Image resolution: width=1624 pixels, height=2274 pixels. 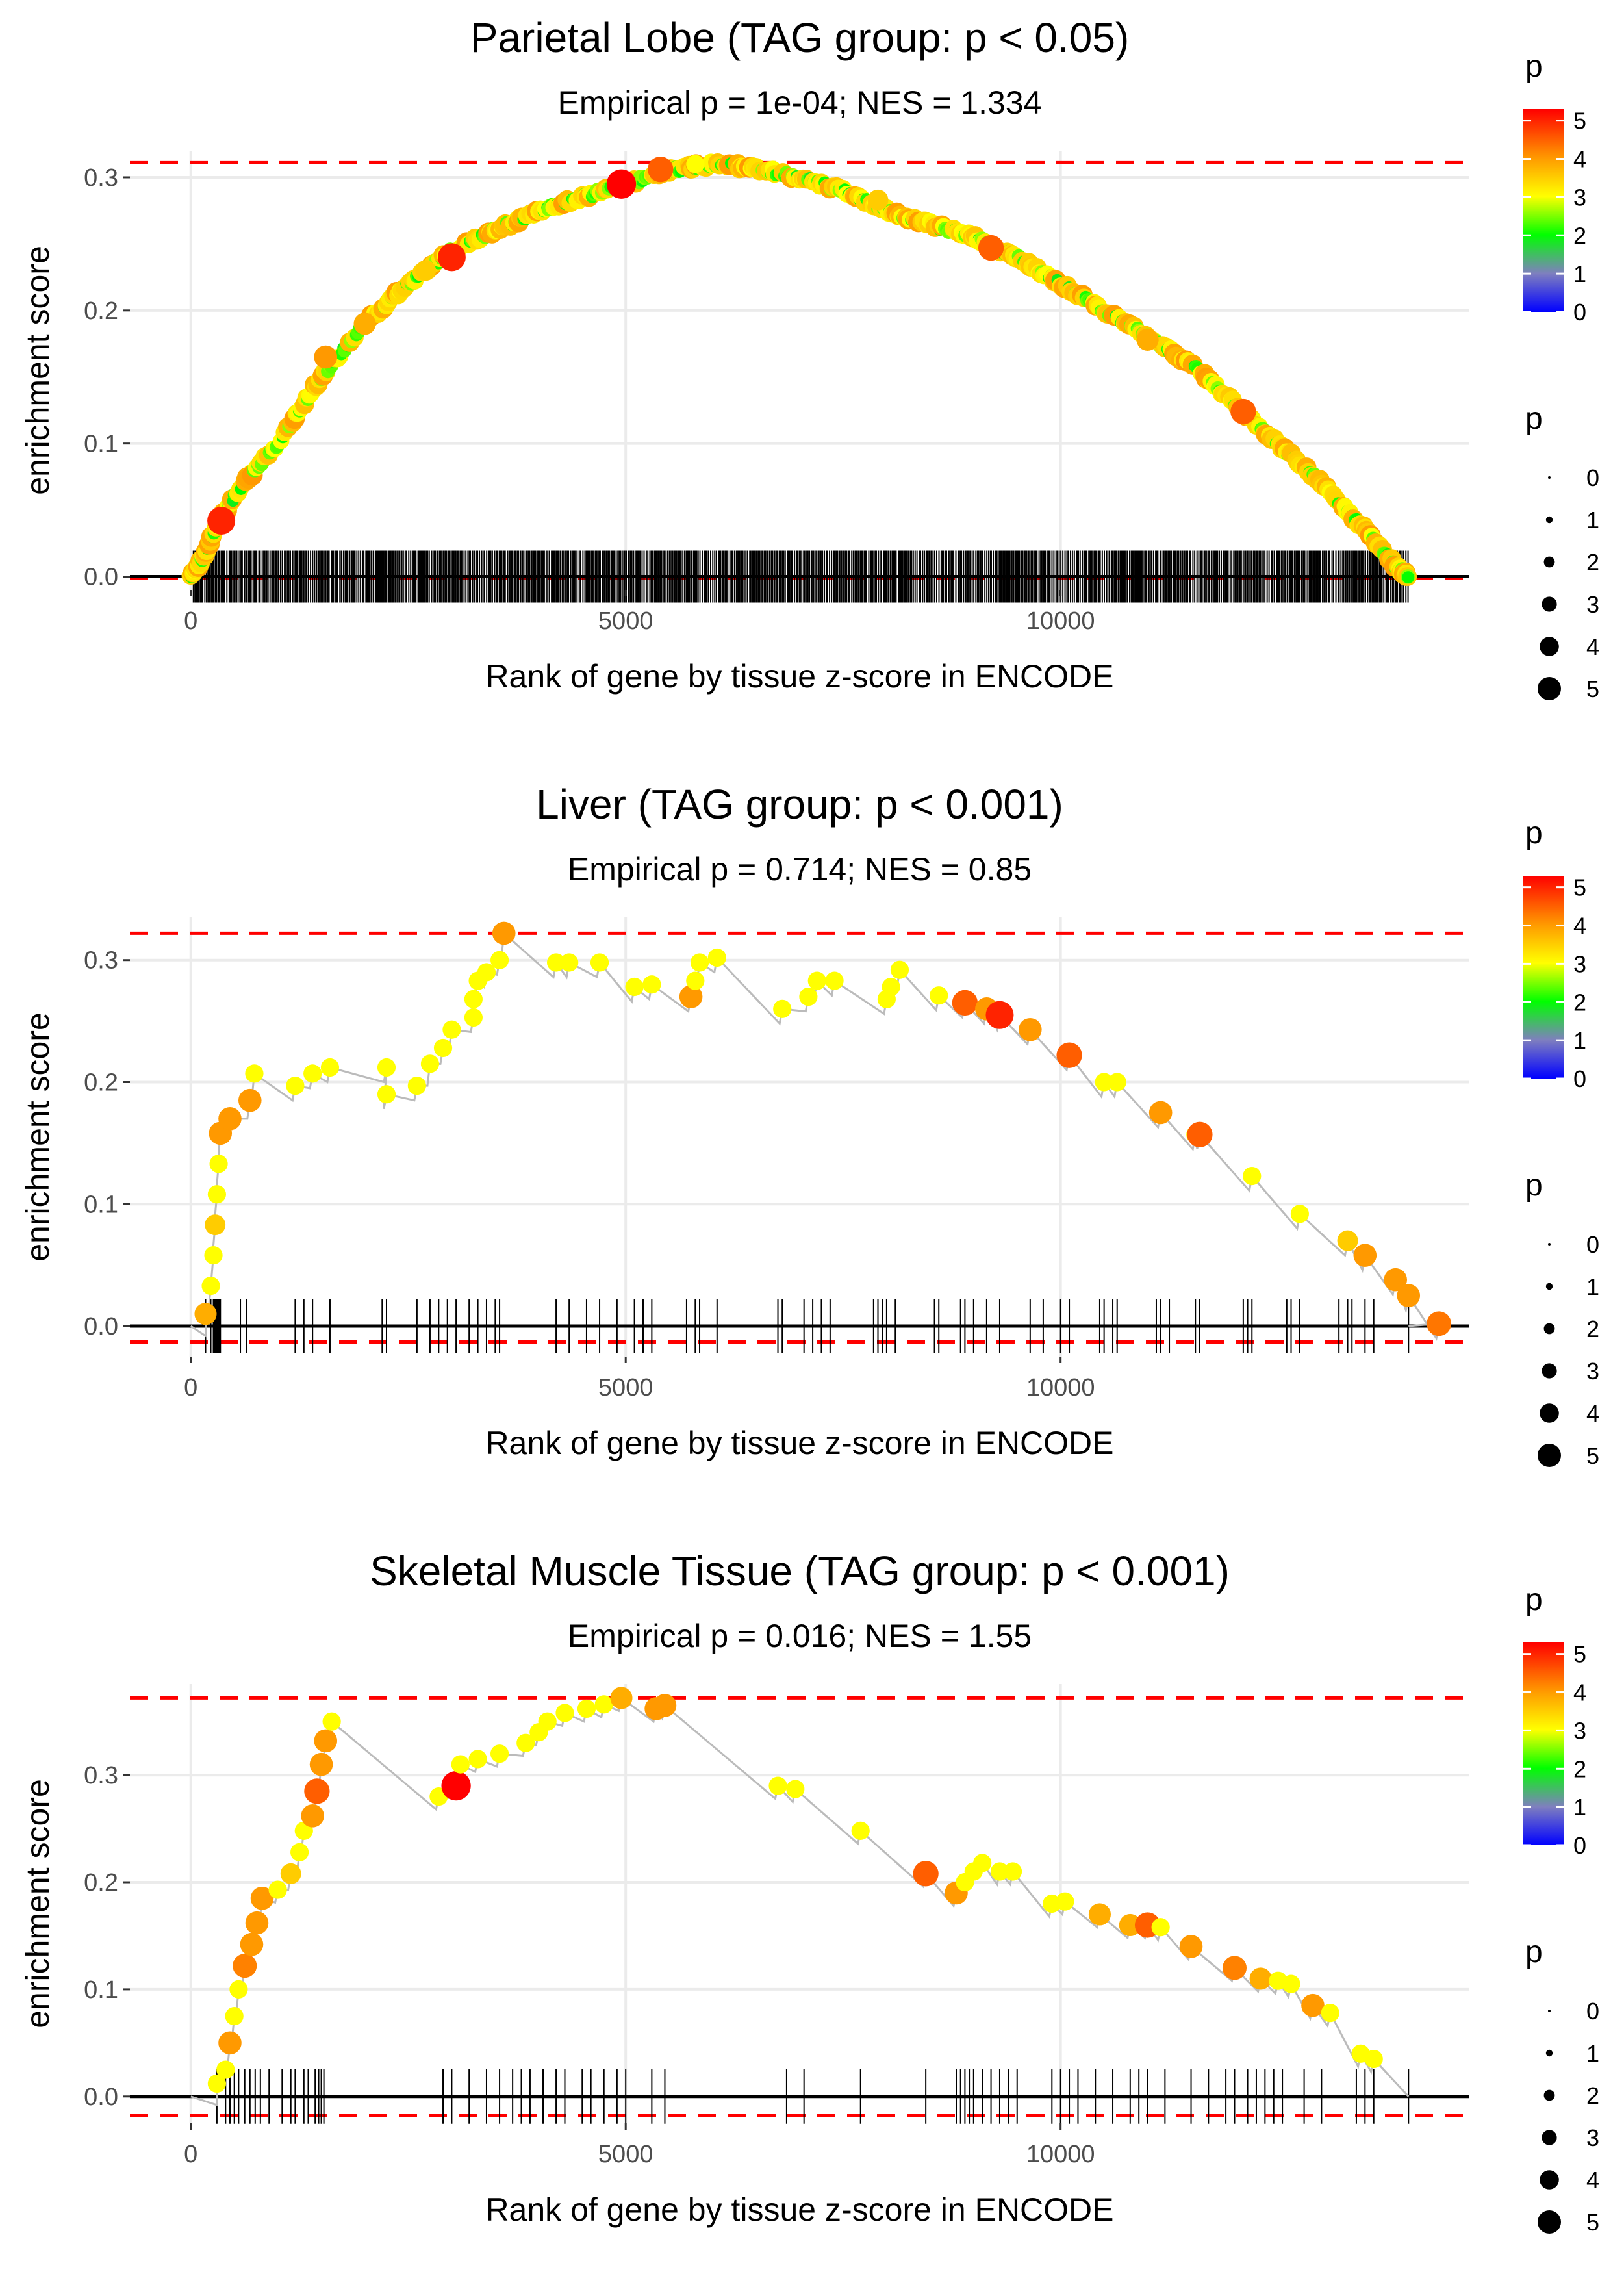 What do you see at coordinates (1579, 1769) in the screenshot?
I see `color-tick-label: 2` at bounding box center [1579, 1769].